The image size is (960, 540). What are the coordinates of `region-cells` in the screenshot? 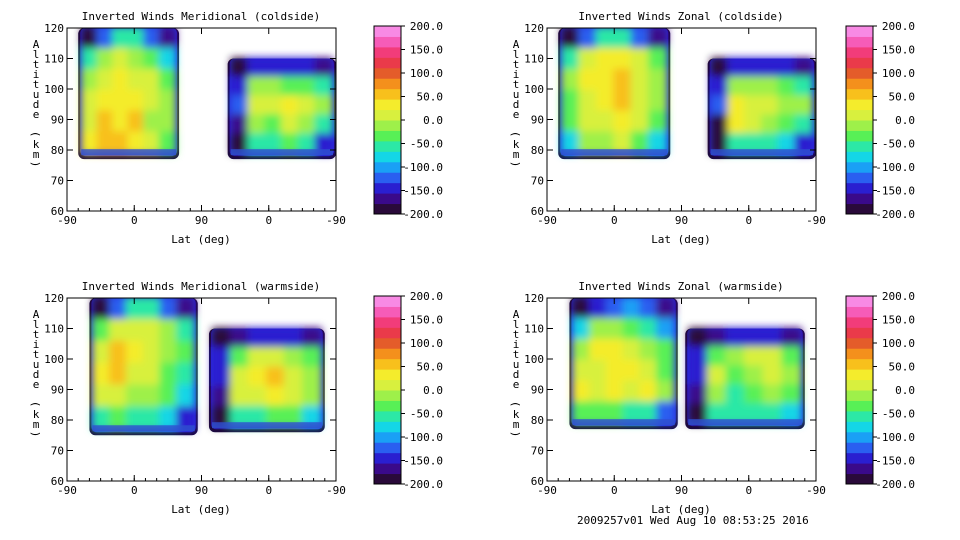 It's located at (761, 106).